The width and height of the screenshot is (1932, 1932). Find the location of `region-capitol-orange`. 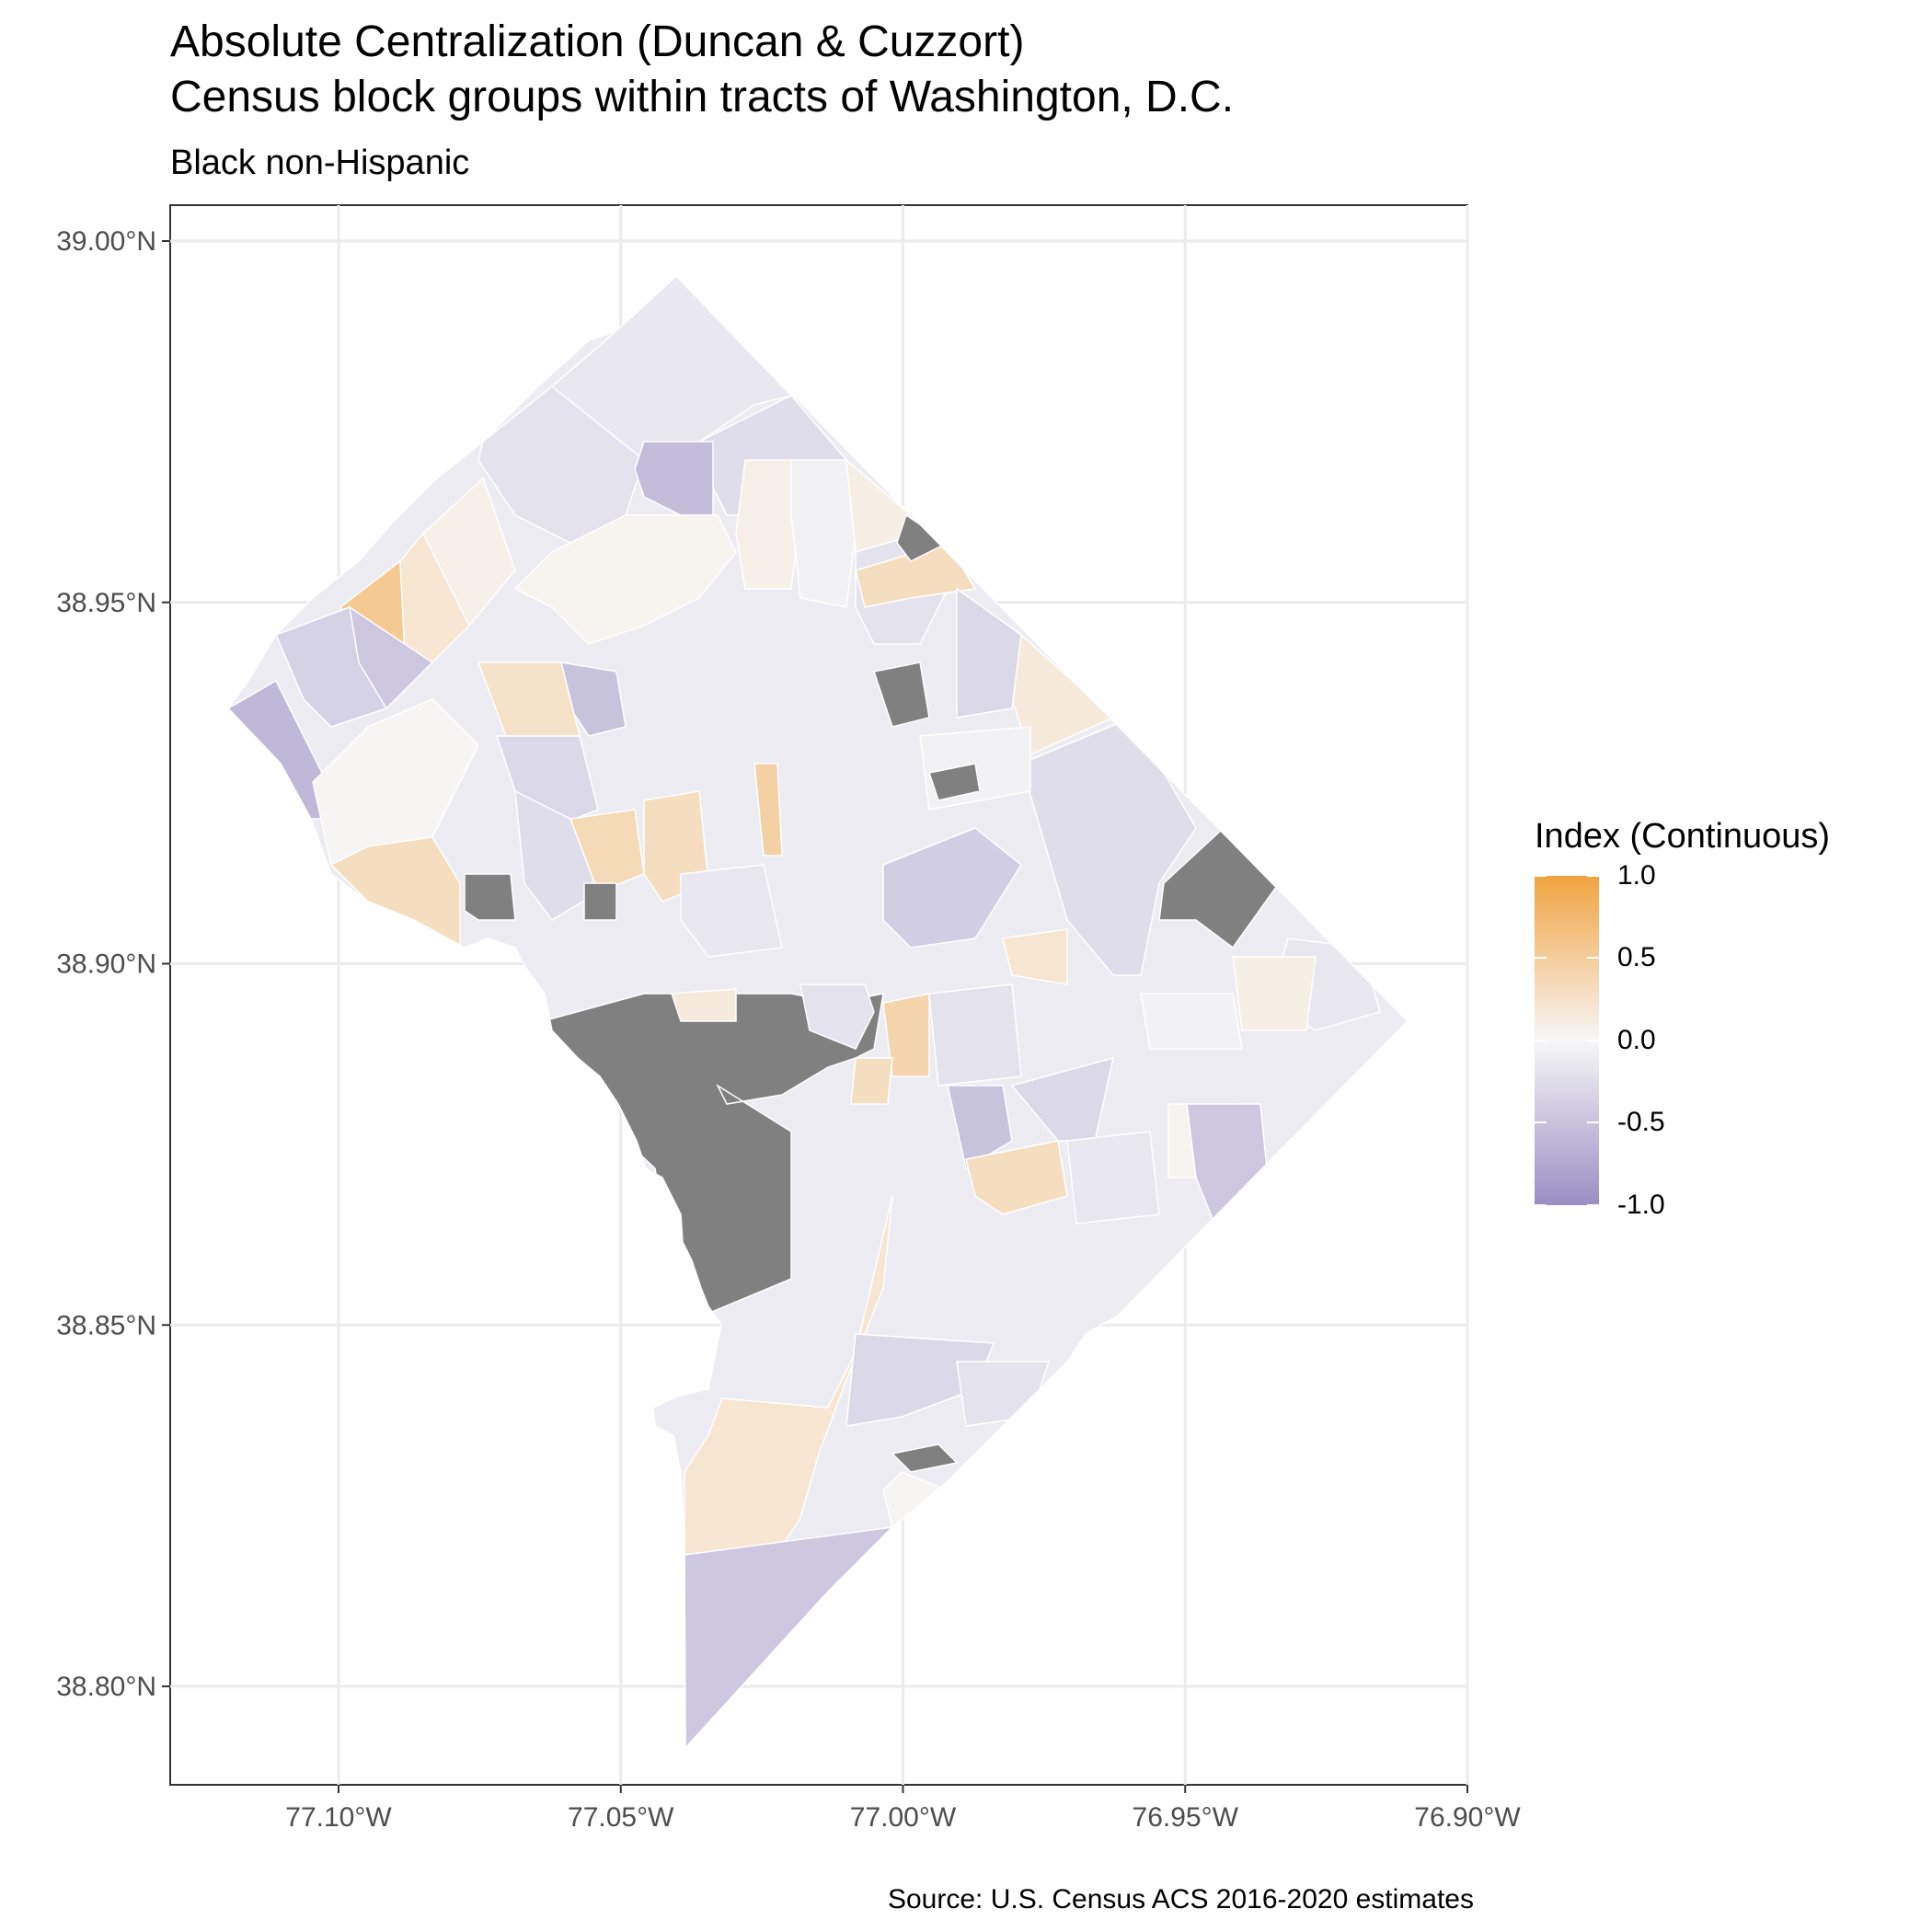

region-capitol-orange is located at coordinates (906, 1035).